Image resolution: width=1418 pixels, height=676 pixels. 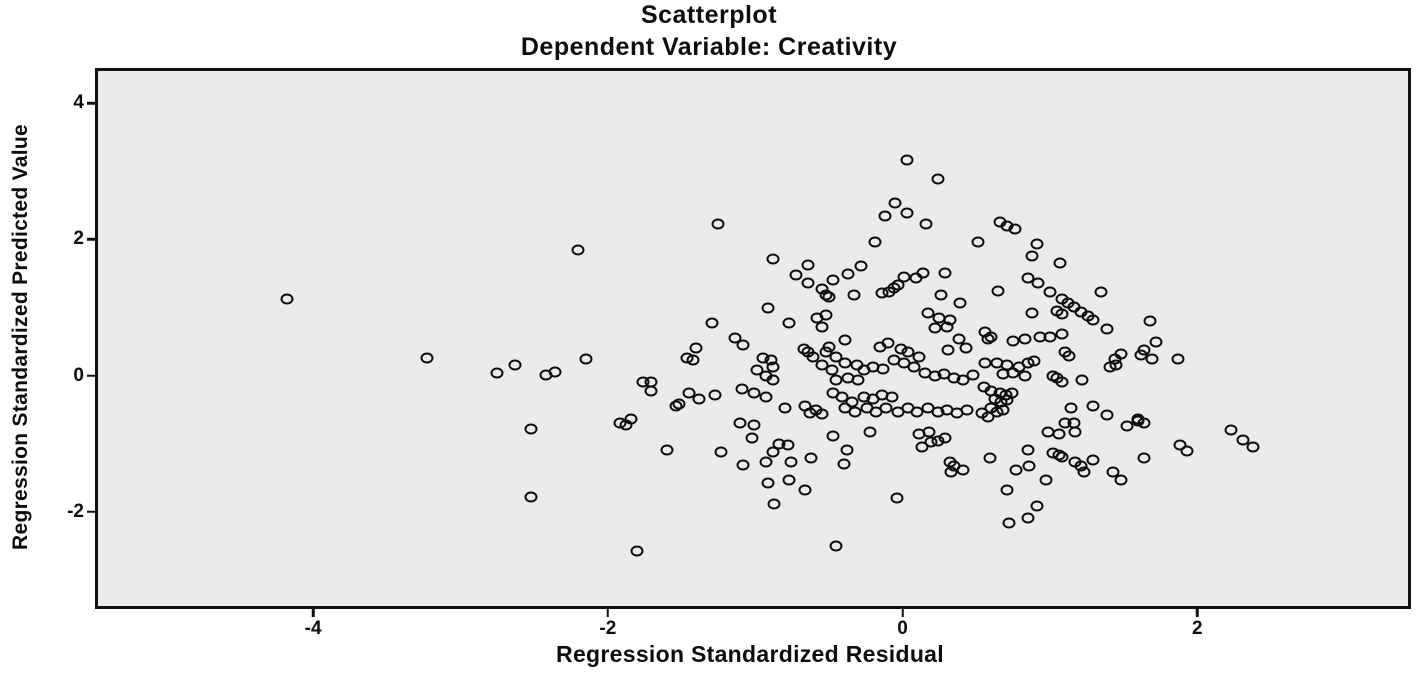 What do you see at coordinates (20, 337) in the screenshot?
I see `y-axis-label: Regression Standardized Predicted Value` at bounding box center [20, 337].